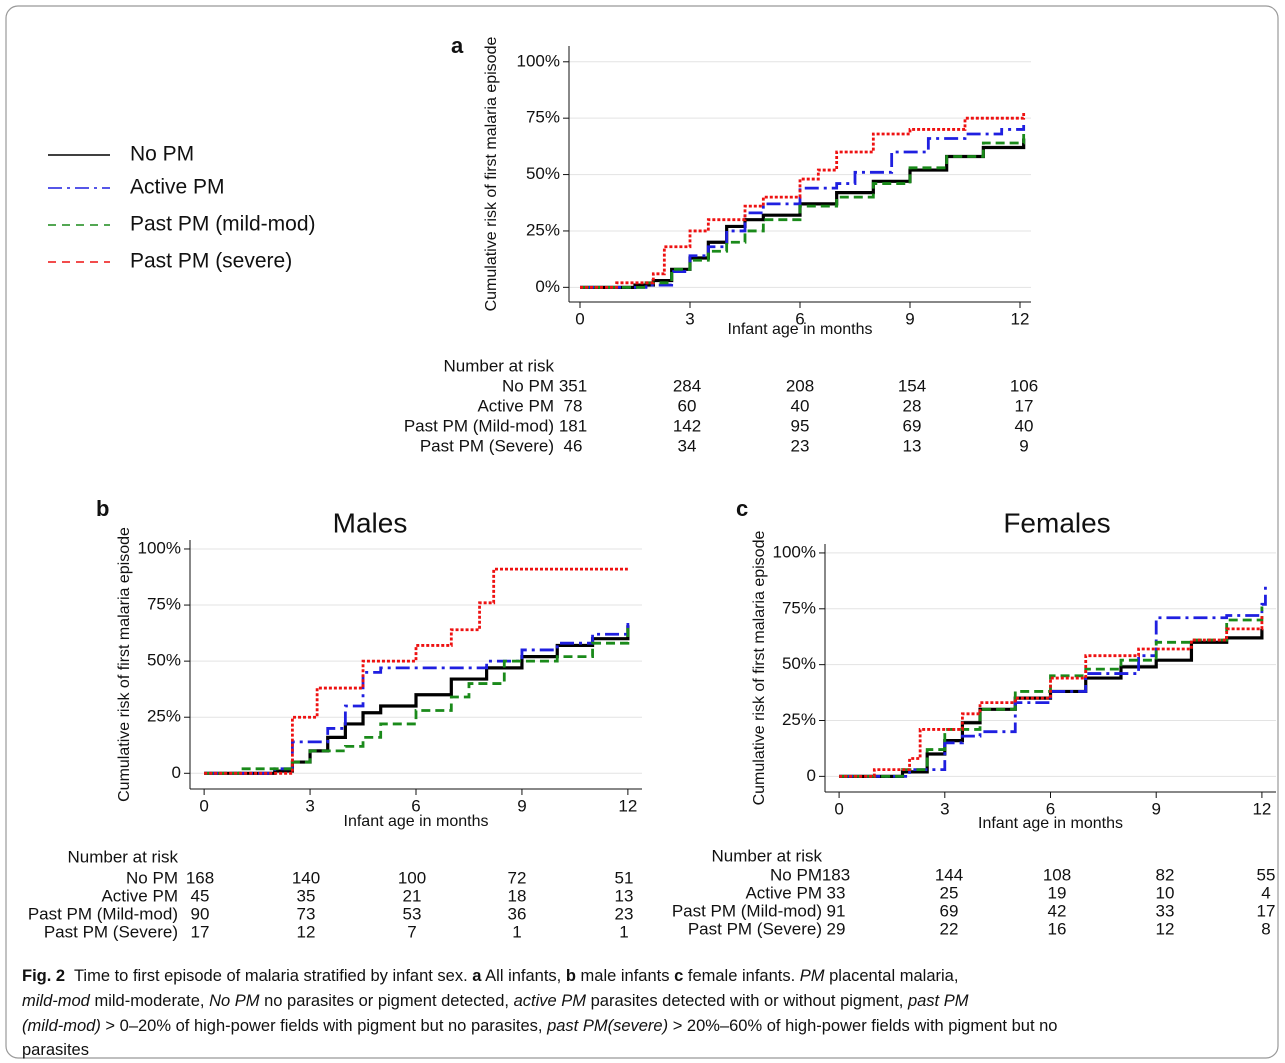  What do you see at coordinates (812, 976) in the screenshot?
I see `caption-part: PM` at bounding box center [812, 976].